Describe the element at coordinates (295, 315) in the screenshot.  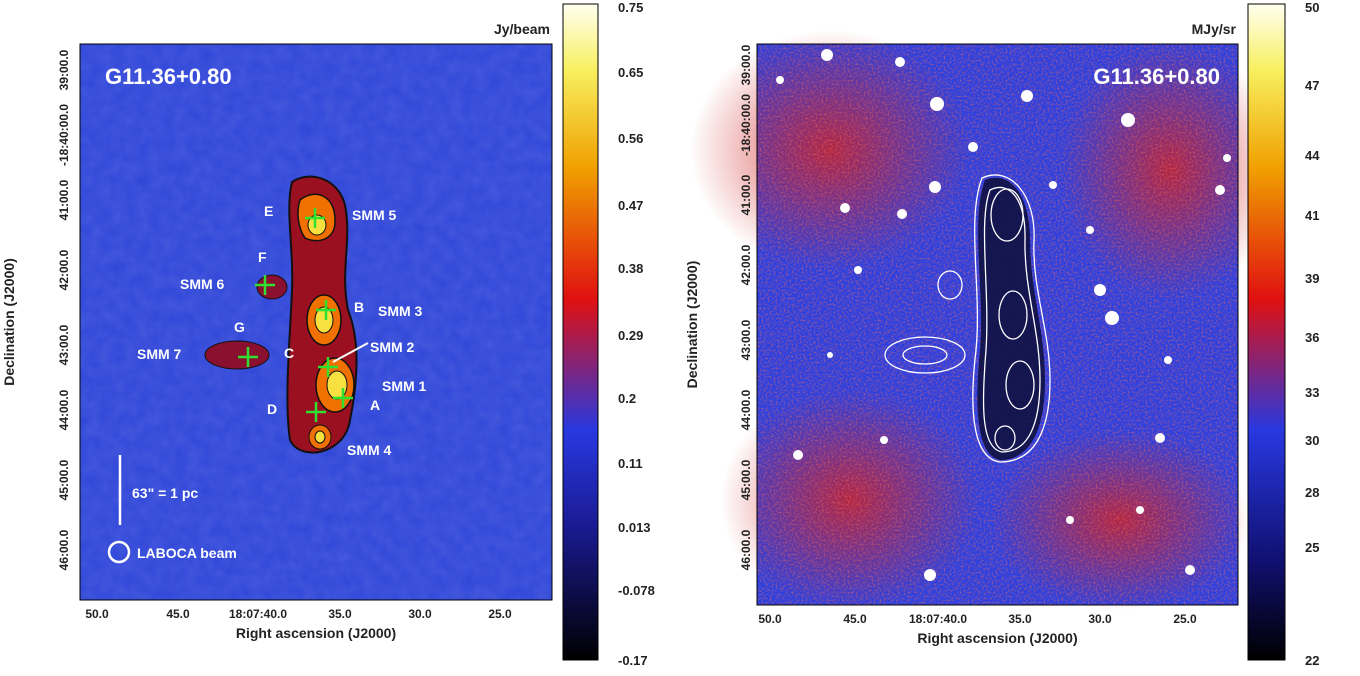
I see `position-markers` at that location.